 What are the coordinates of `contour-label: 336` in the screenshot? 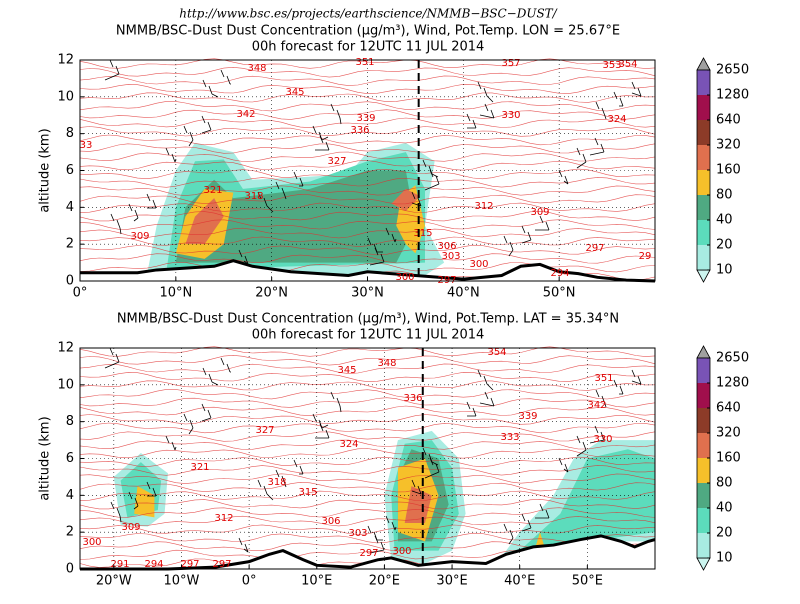 It's located at (412, 398).